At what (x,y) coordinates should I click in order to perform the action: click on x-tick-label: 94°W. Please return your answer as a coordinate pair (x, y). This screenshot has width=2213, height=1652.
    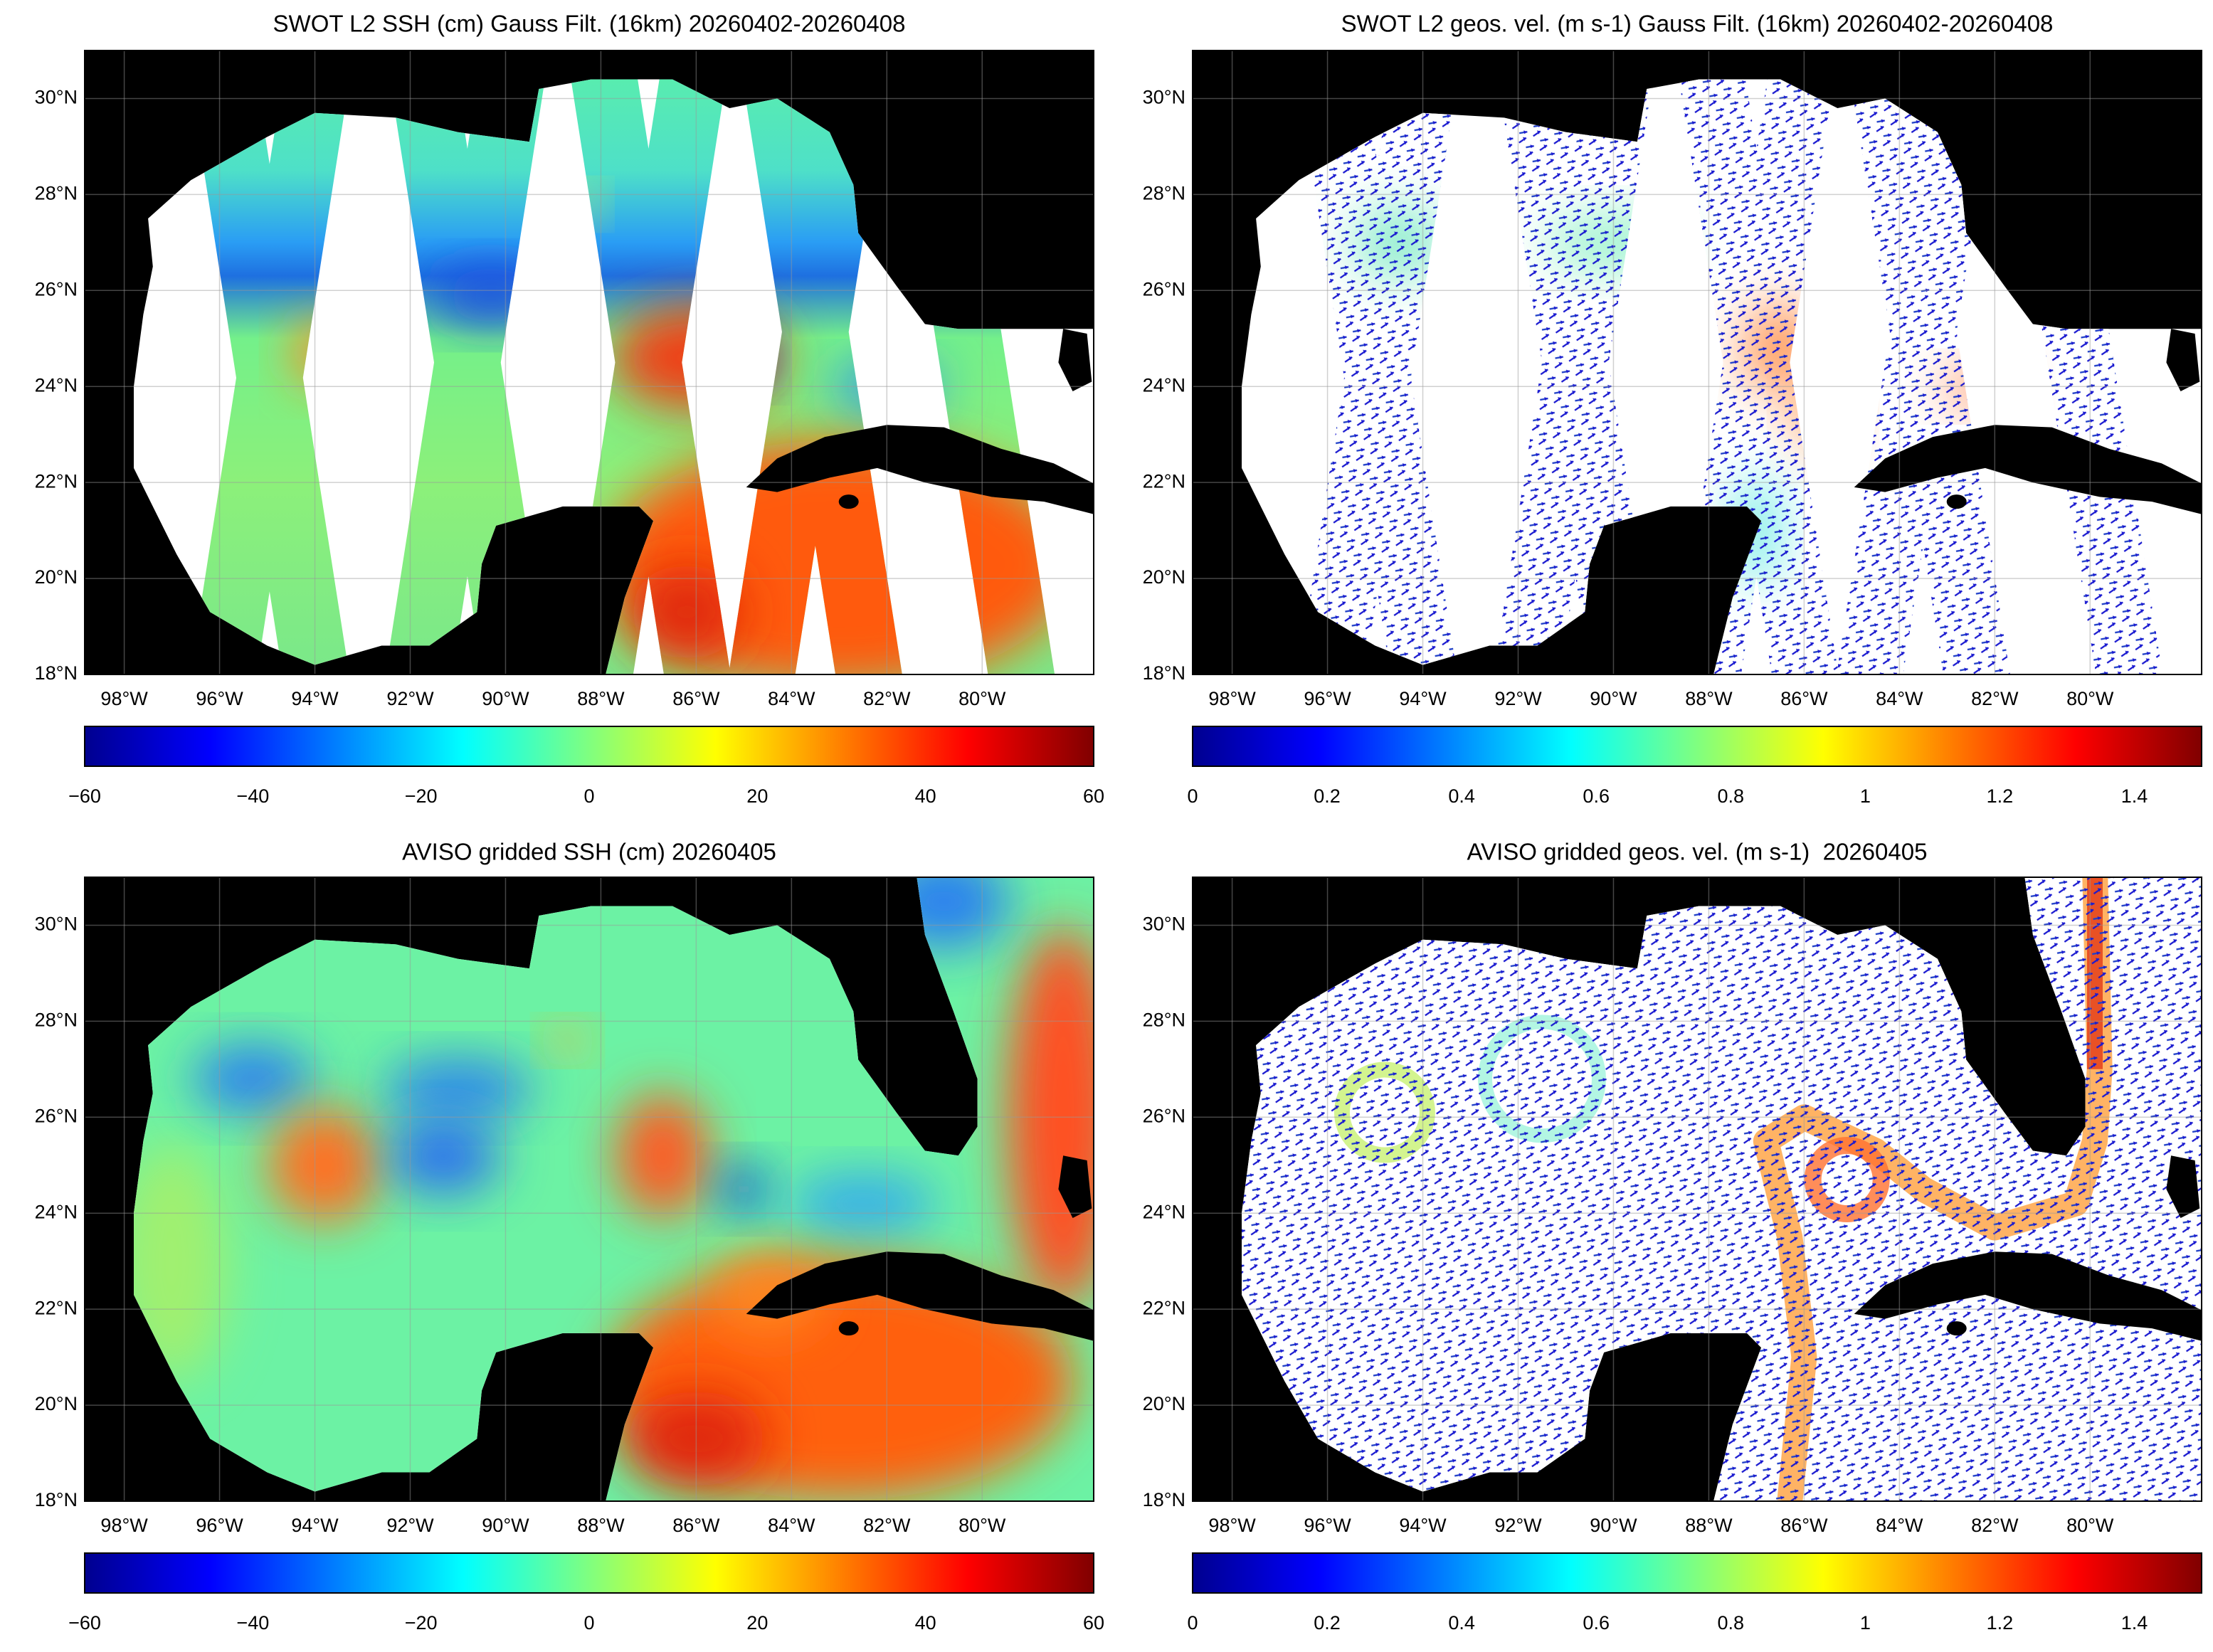
    Looking at the image, I should click on (315, 698).